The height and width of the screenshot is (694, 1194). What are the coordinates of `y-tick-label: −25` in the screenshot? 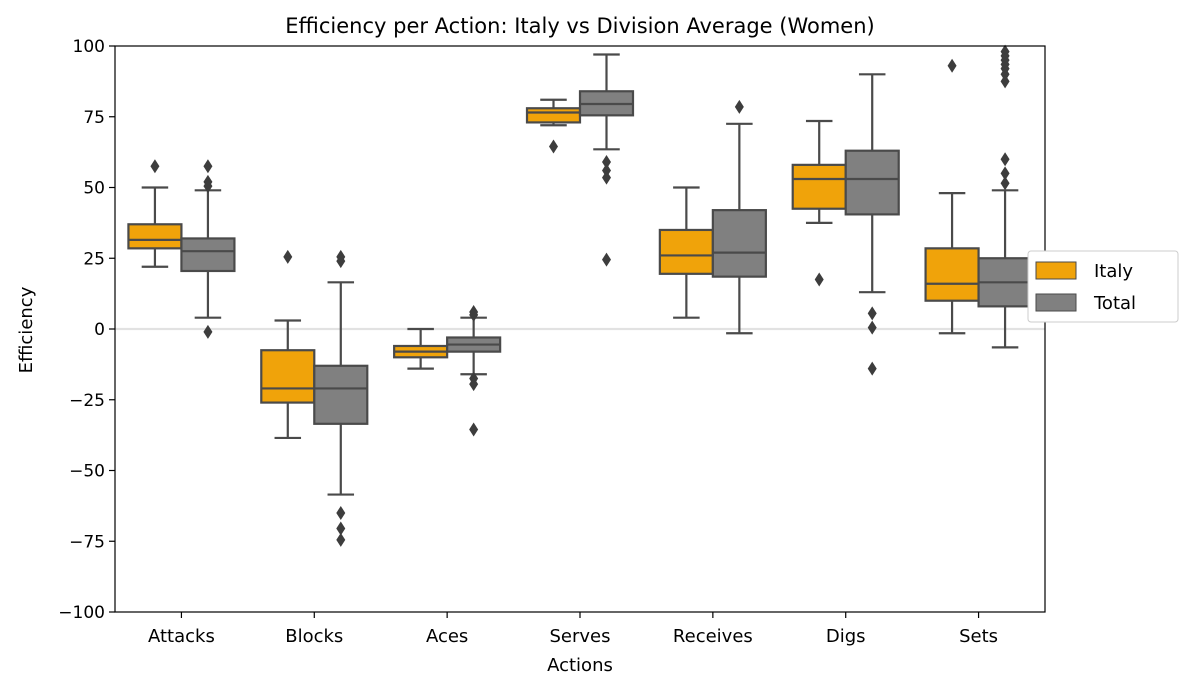 It's located at (87, 401).